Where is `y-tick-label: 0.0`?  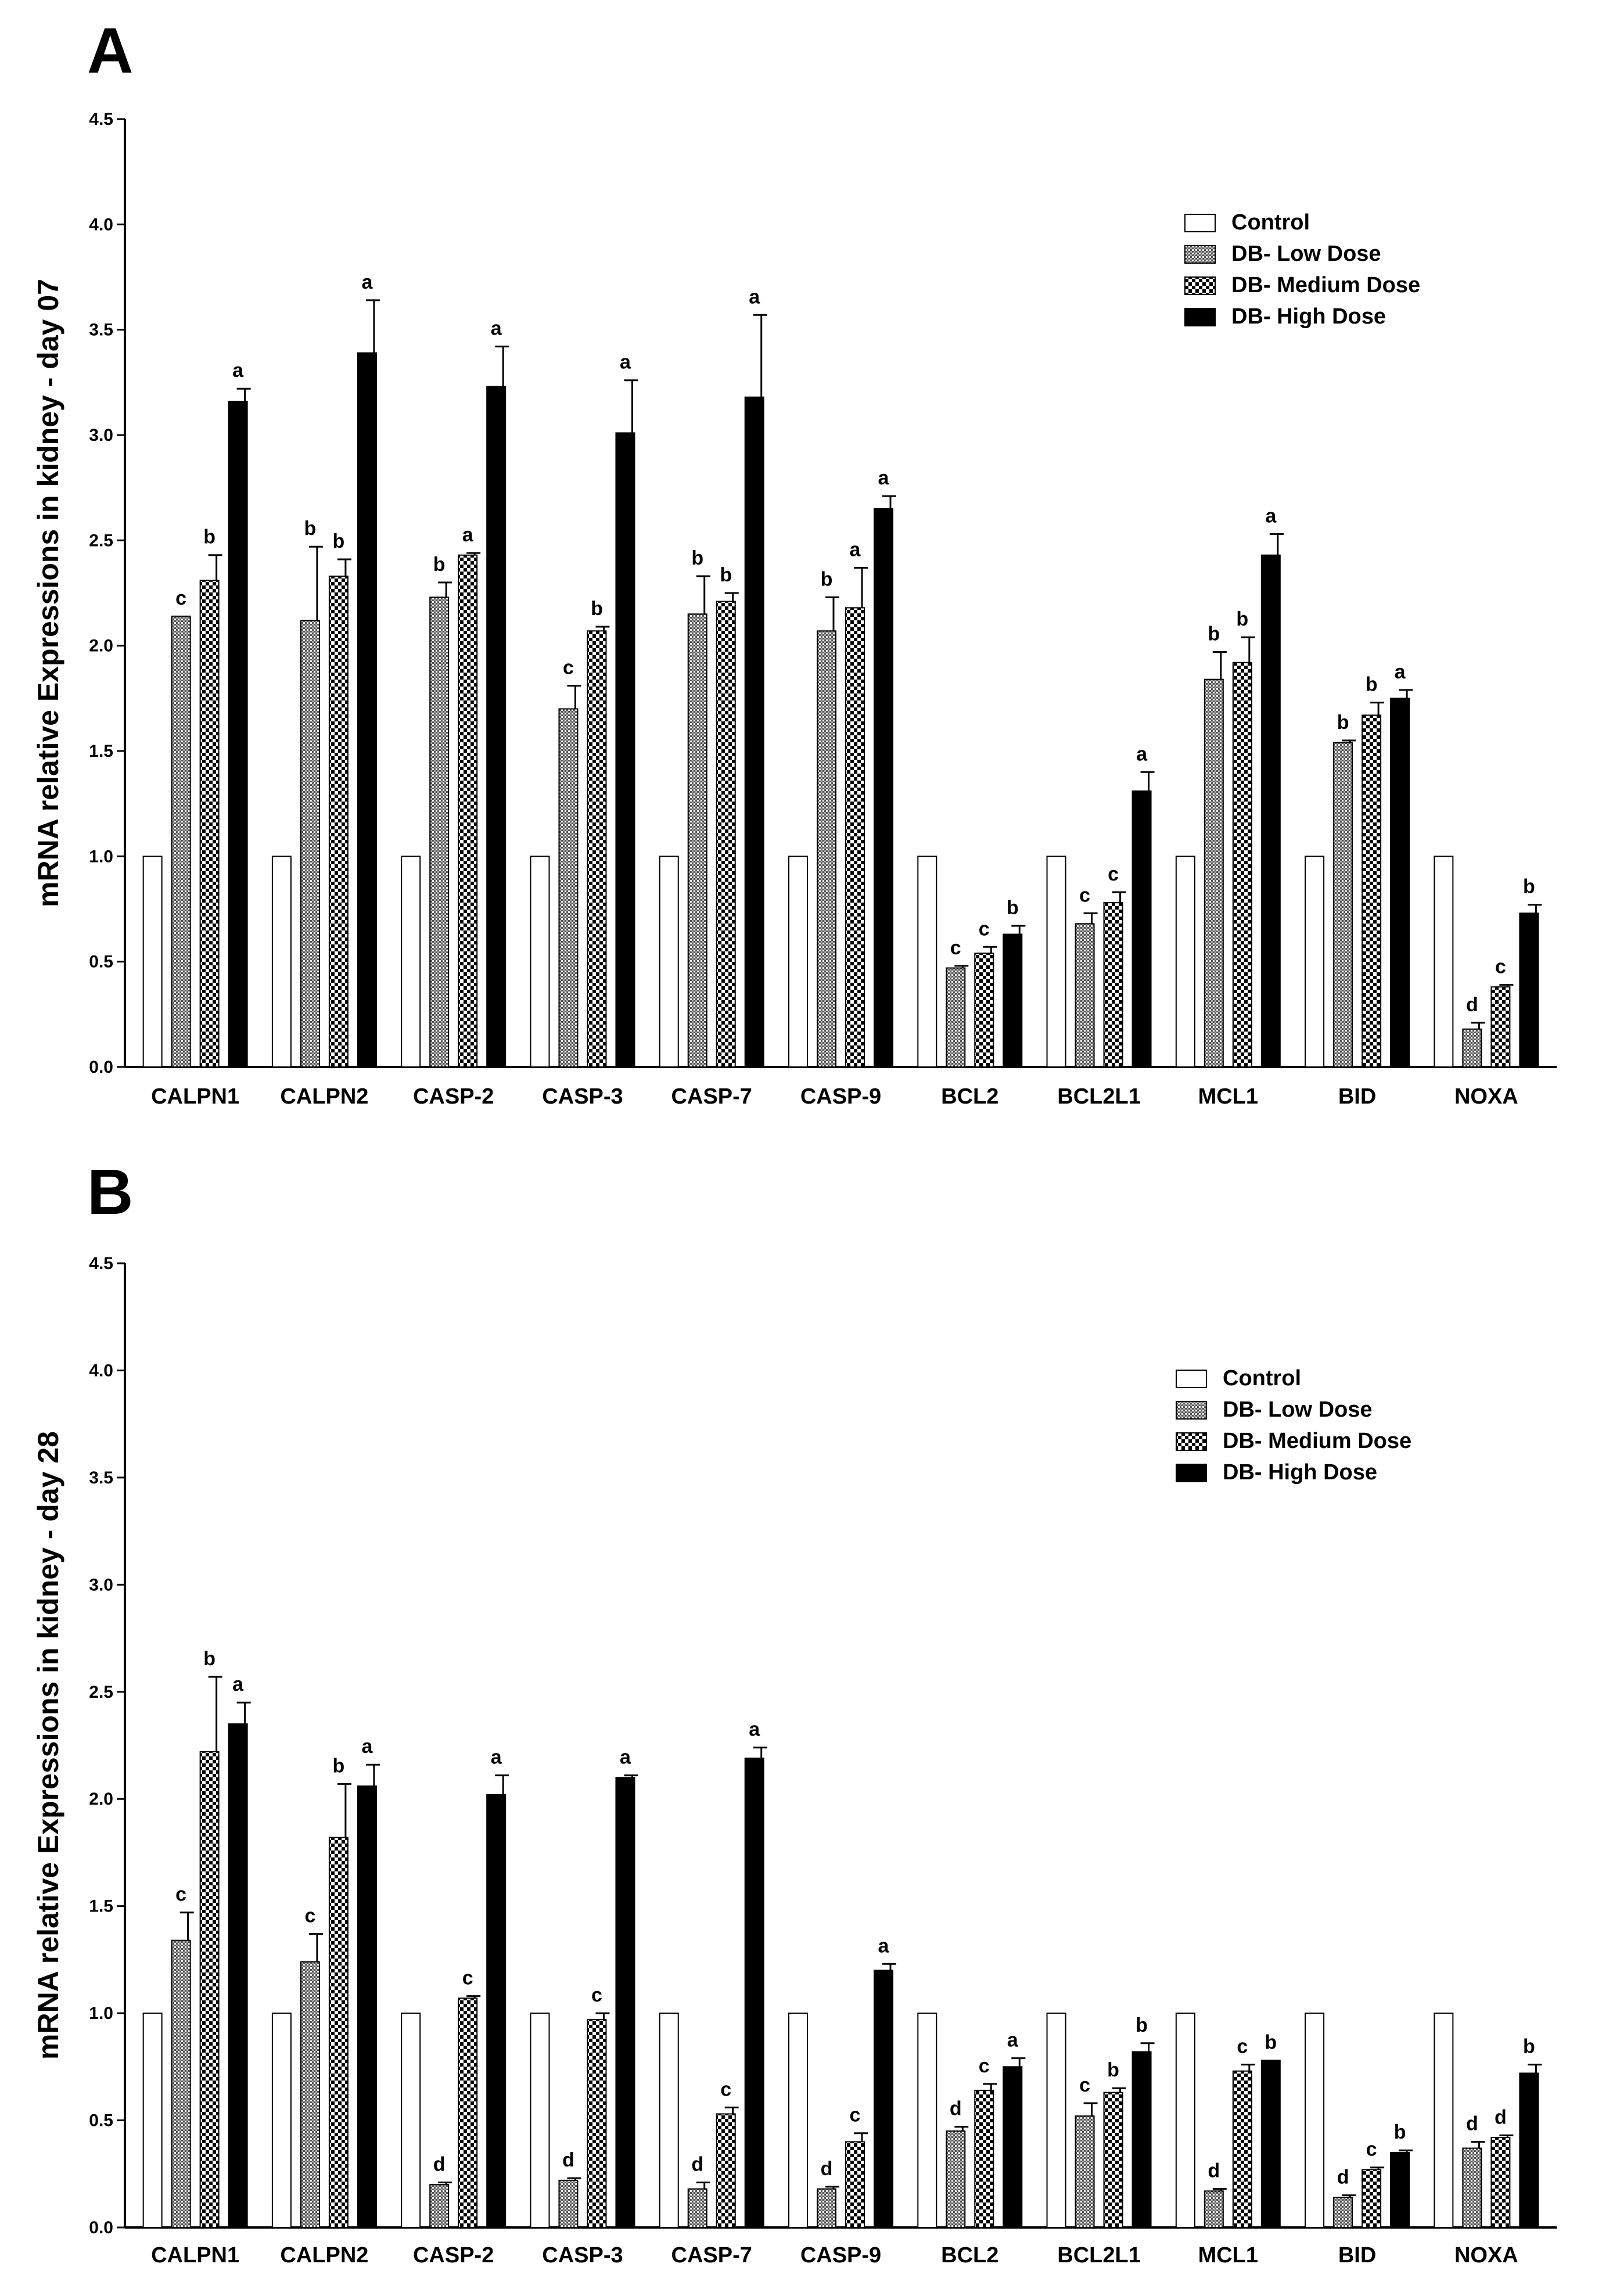
y-tick-label: 0.0 is located at coordinates (101, 2227).